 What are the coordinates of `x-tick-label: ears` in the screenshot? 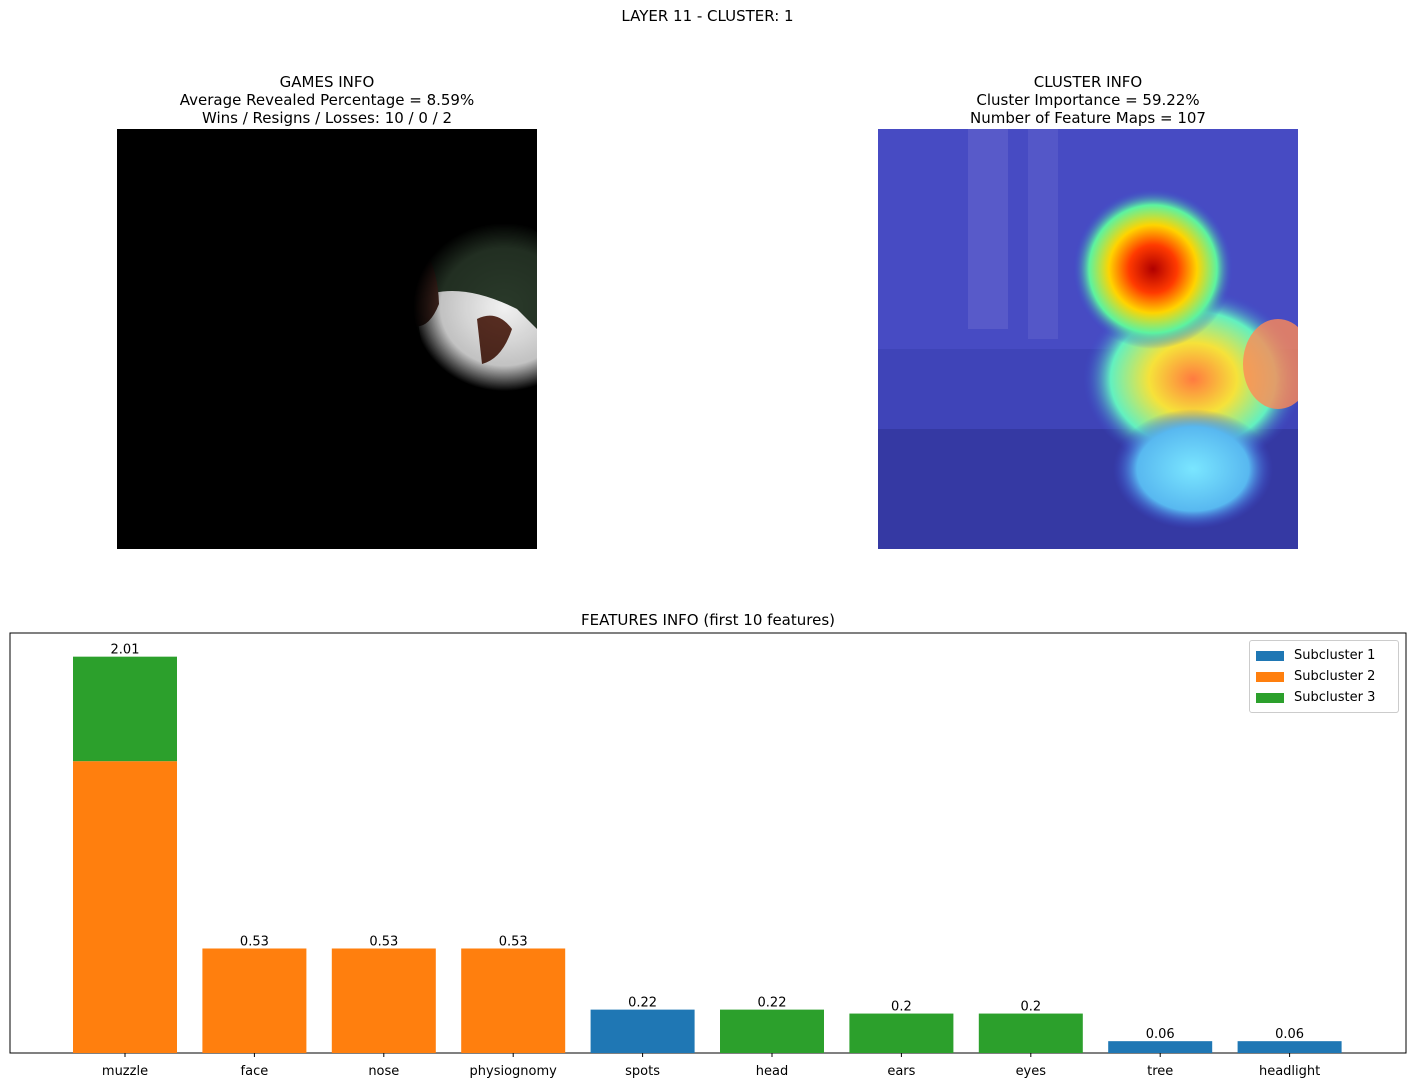 It's located at (901, 1071).